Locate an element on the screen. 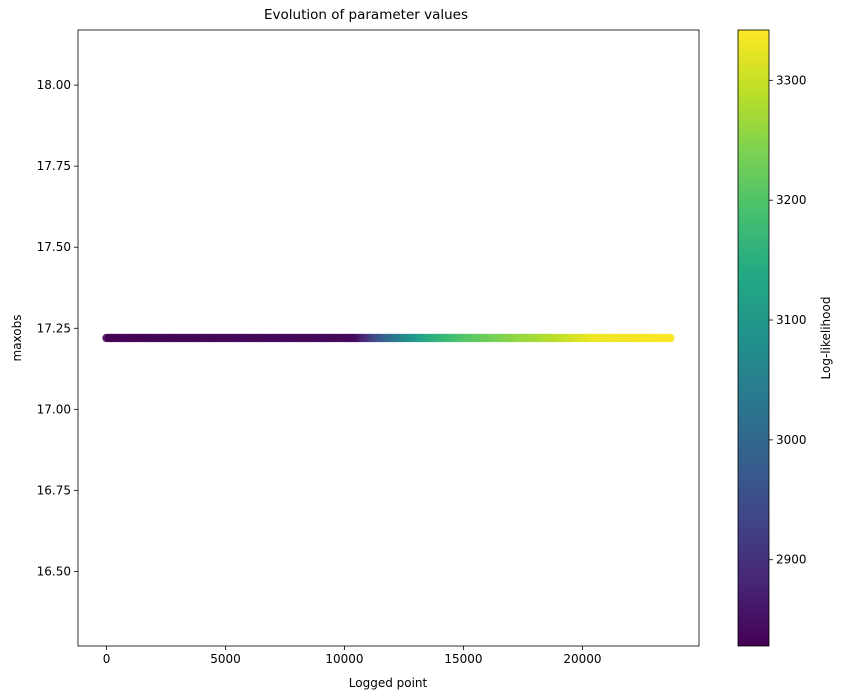 The width and height of the screenshot is (843, 699). x-axis-label: Logged point is located at coordinates (388, 683).